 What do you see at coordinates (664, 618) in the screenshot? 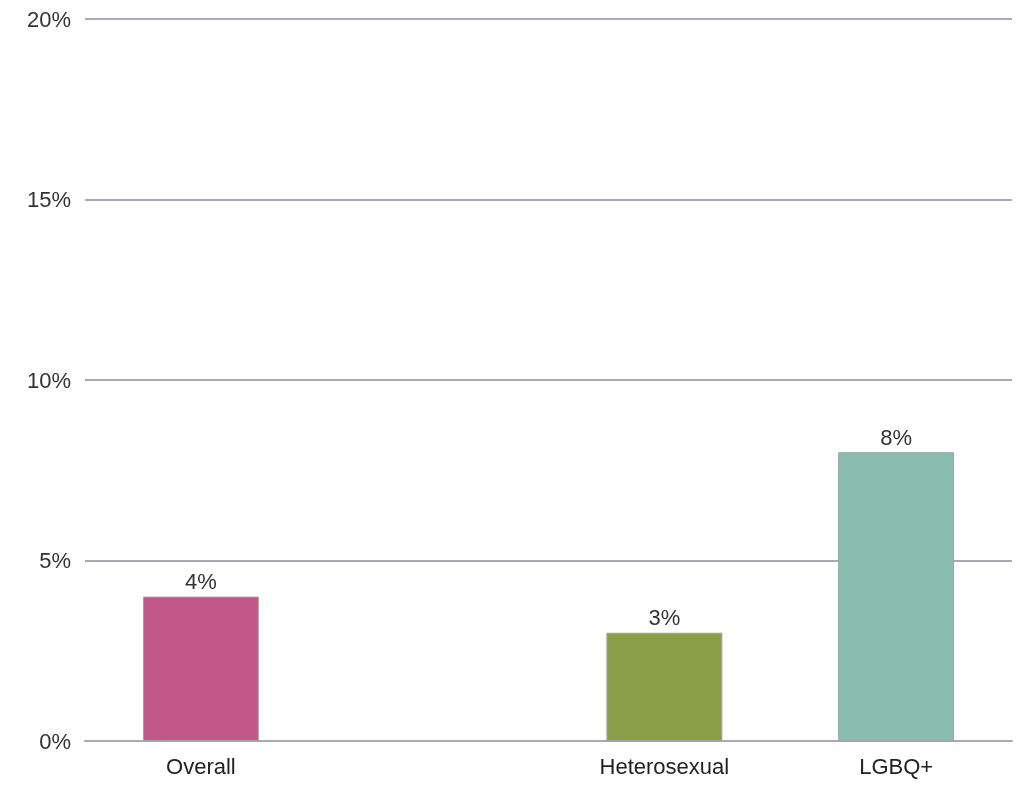
I see `data-label: 3%` at bounding box center [664, 618].